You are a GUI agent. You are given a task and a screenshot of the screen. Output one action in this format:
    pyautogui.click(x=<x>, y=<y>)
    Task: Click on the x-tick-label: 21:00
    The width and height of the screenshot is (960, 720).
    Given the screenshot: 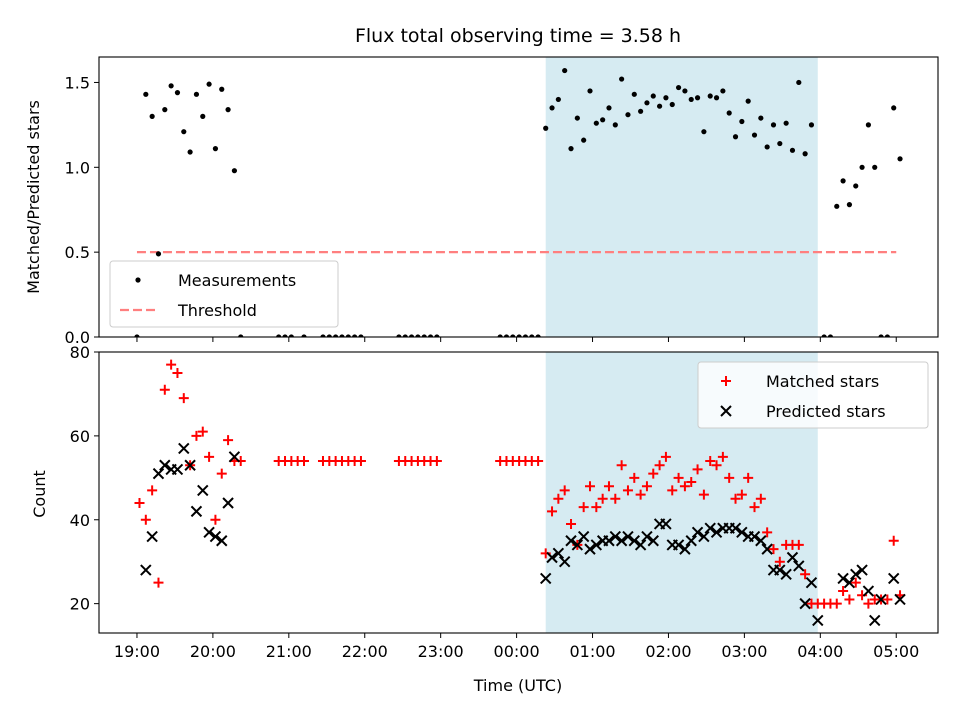 What is the action you would take?
    pyautogui.click(x=289, y=651)
    